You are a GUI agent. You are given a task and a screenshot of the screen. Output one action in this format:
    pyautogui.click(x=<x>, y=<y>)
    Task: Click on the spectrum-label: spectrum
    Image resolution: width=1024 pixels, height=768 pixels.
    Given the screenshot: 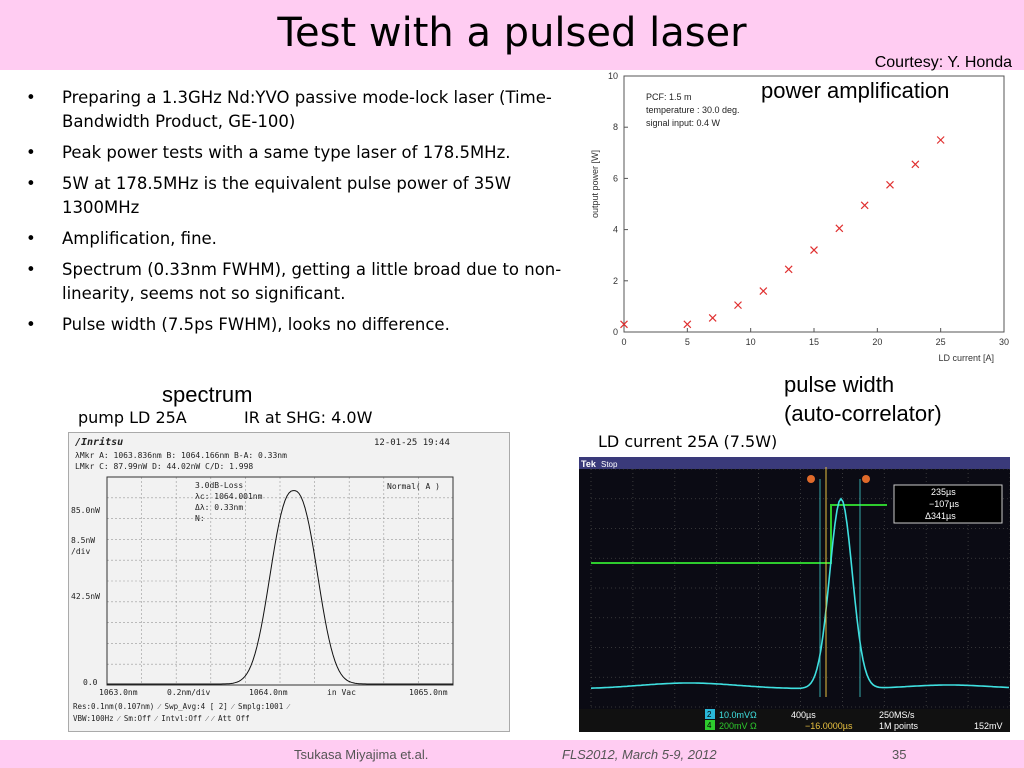 What is the action you would take?
    pyautogui.click(x=207, y=394)
    